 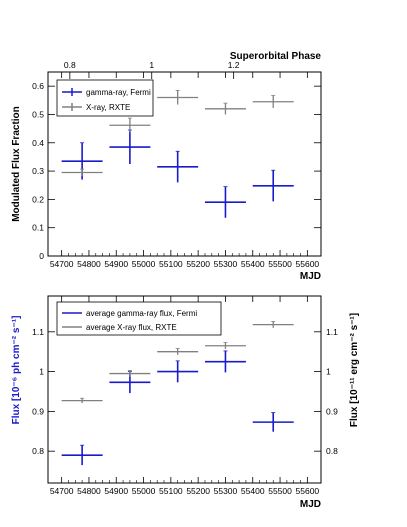 What do you see at coordinates (171, 491) in the screenshot?
I see `bottom-x-tick-label: 55100` at bounding box center [171, 491].